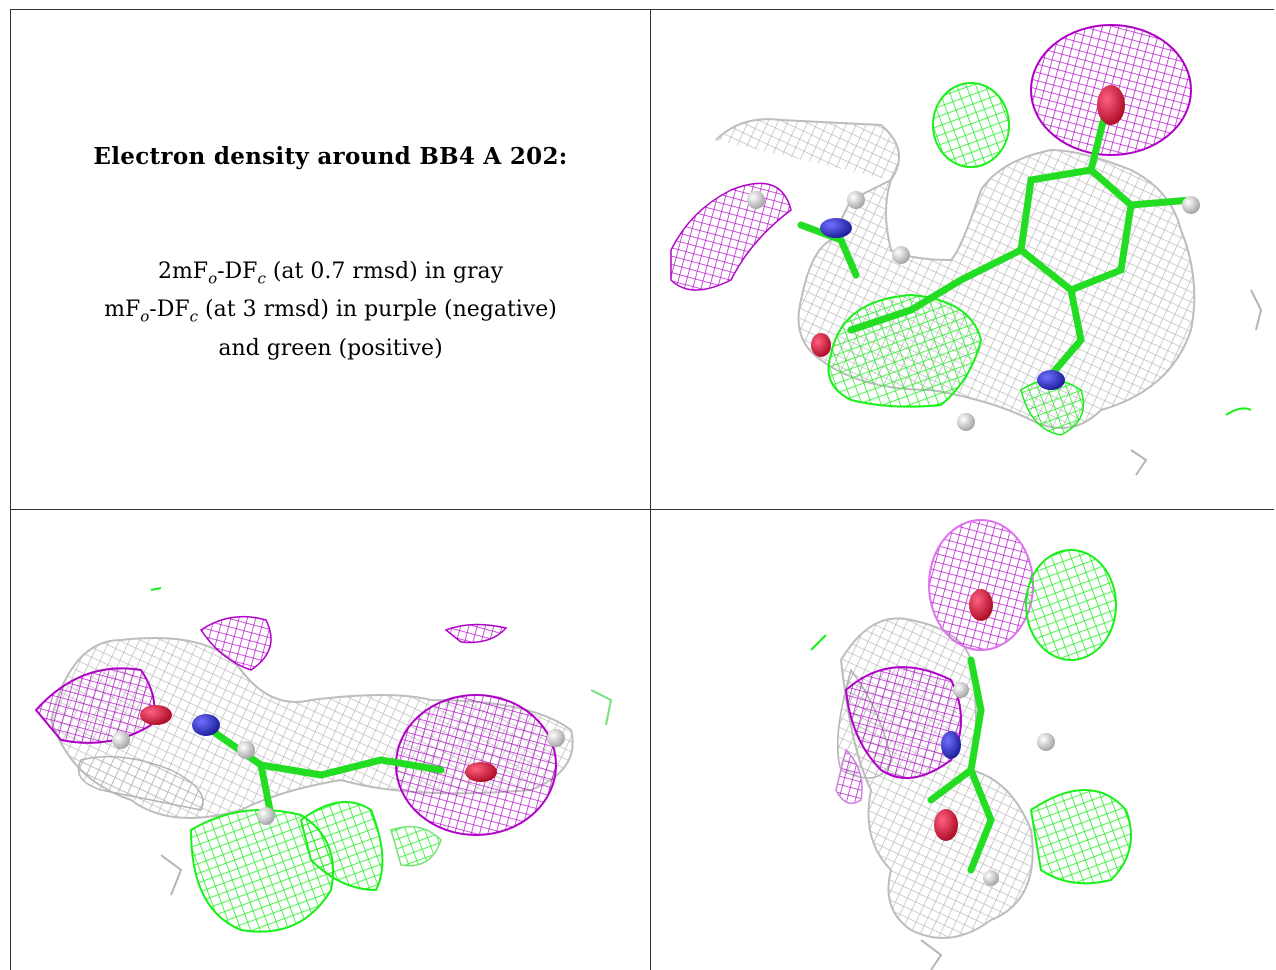 The image size is (1276, 970). What do you see at coordinates (971, 744) in the screenshot?
I see `density-mesh-icon` at bounding box center [971, 744].